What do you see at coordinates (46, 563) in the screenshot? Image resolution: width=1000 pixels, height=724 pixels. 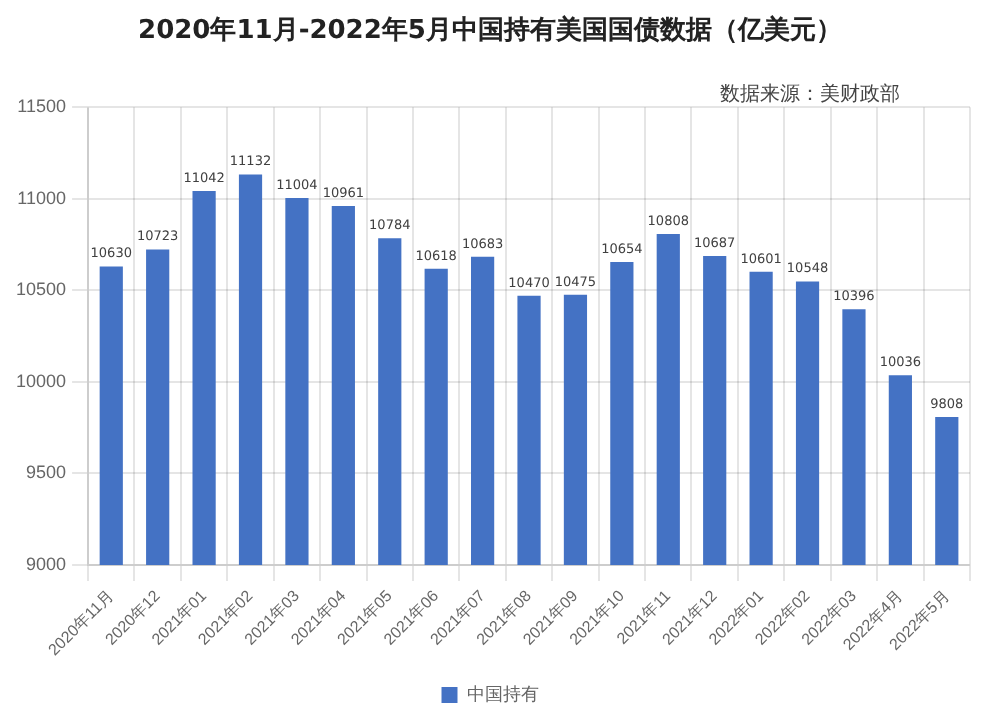 I see `y-tick-label: 9000` at bounding box center [46, 563].